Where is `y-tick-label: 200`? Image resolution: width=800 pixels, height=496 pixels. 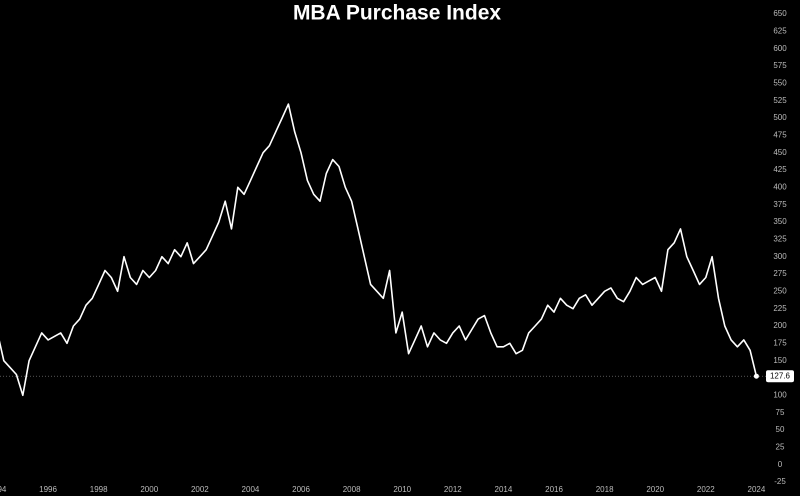 y-tick-label: 200 is located at coordinates (780, 325).